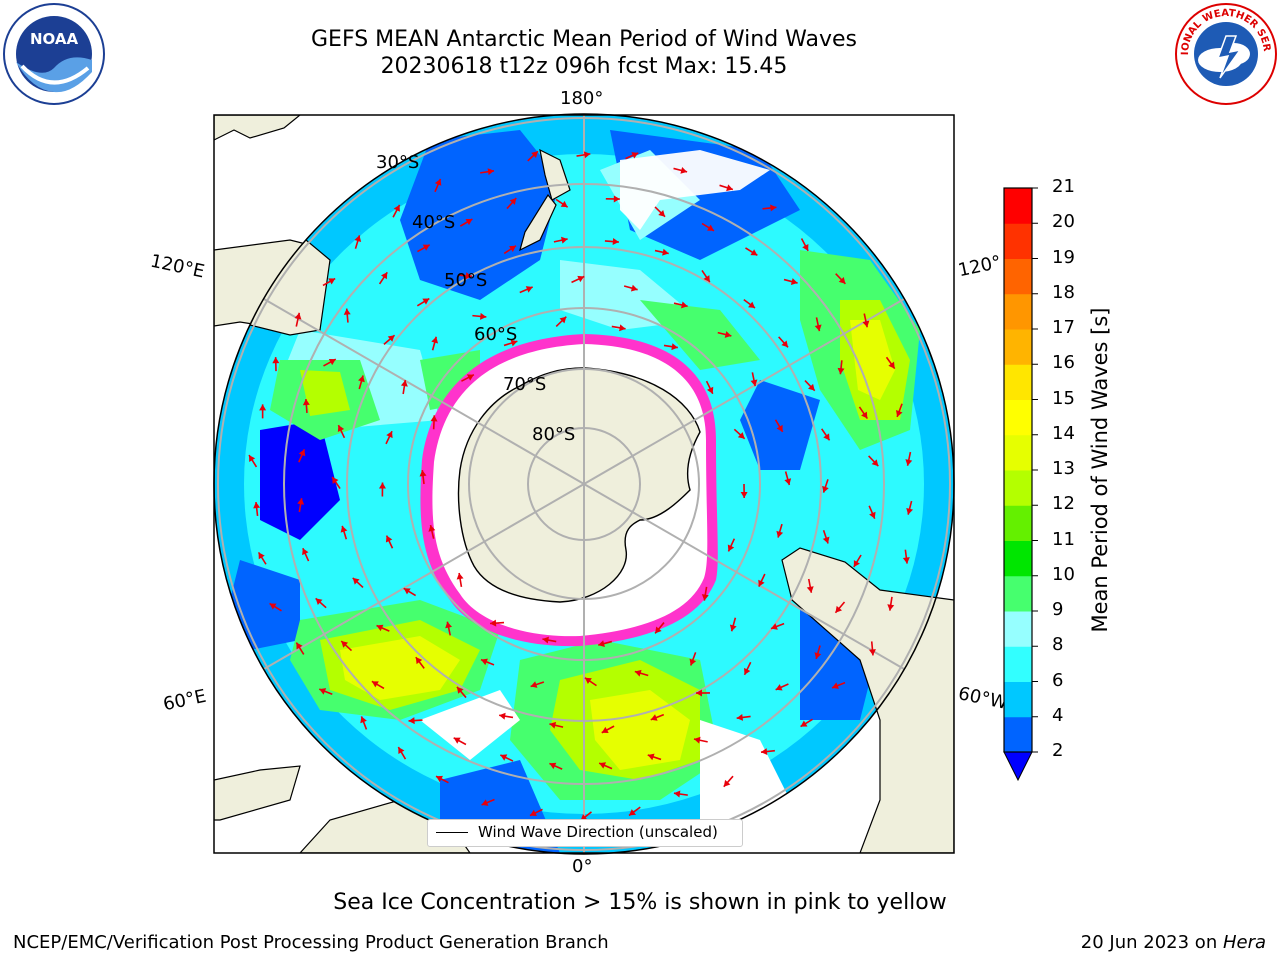 The width and height of the screenshot is (1280, 960). What do you see at coordinates (1224, 53) in the screenshot?
I see `nws-logo: NATIONAL WEATHER SERVICE` at bounding box center [1224, 53].